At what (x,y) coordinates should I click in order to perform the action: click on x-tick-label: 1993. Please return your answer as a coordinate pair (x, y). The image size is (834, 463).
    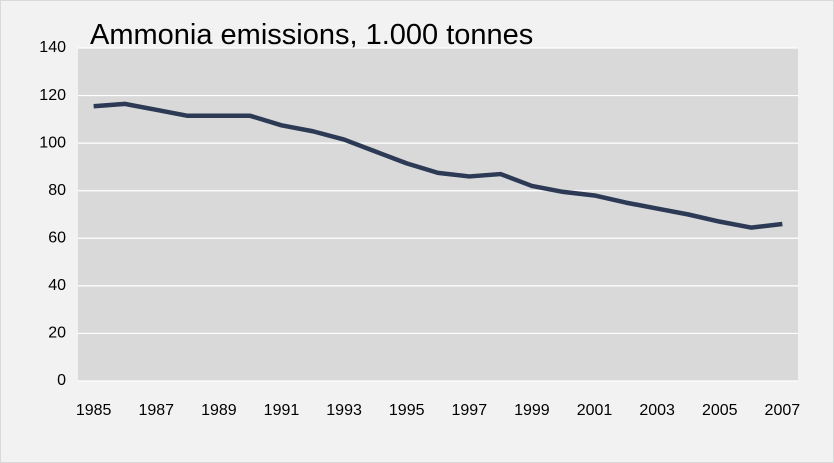
    Looking at the image, I should click on (344, 410).